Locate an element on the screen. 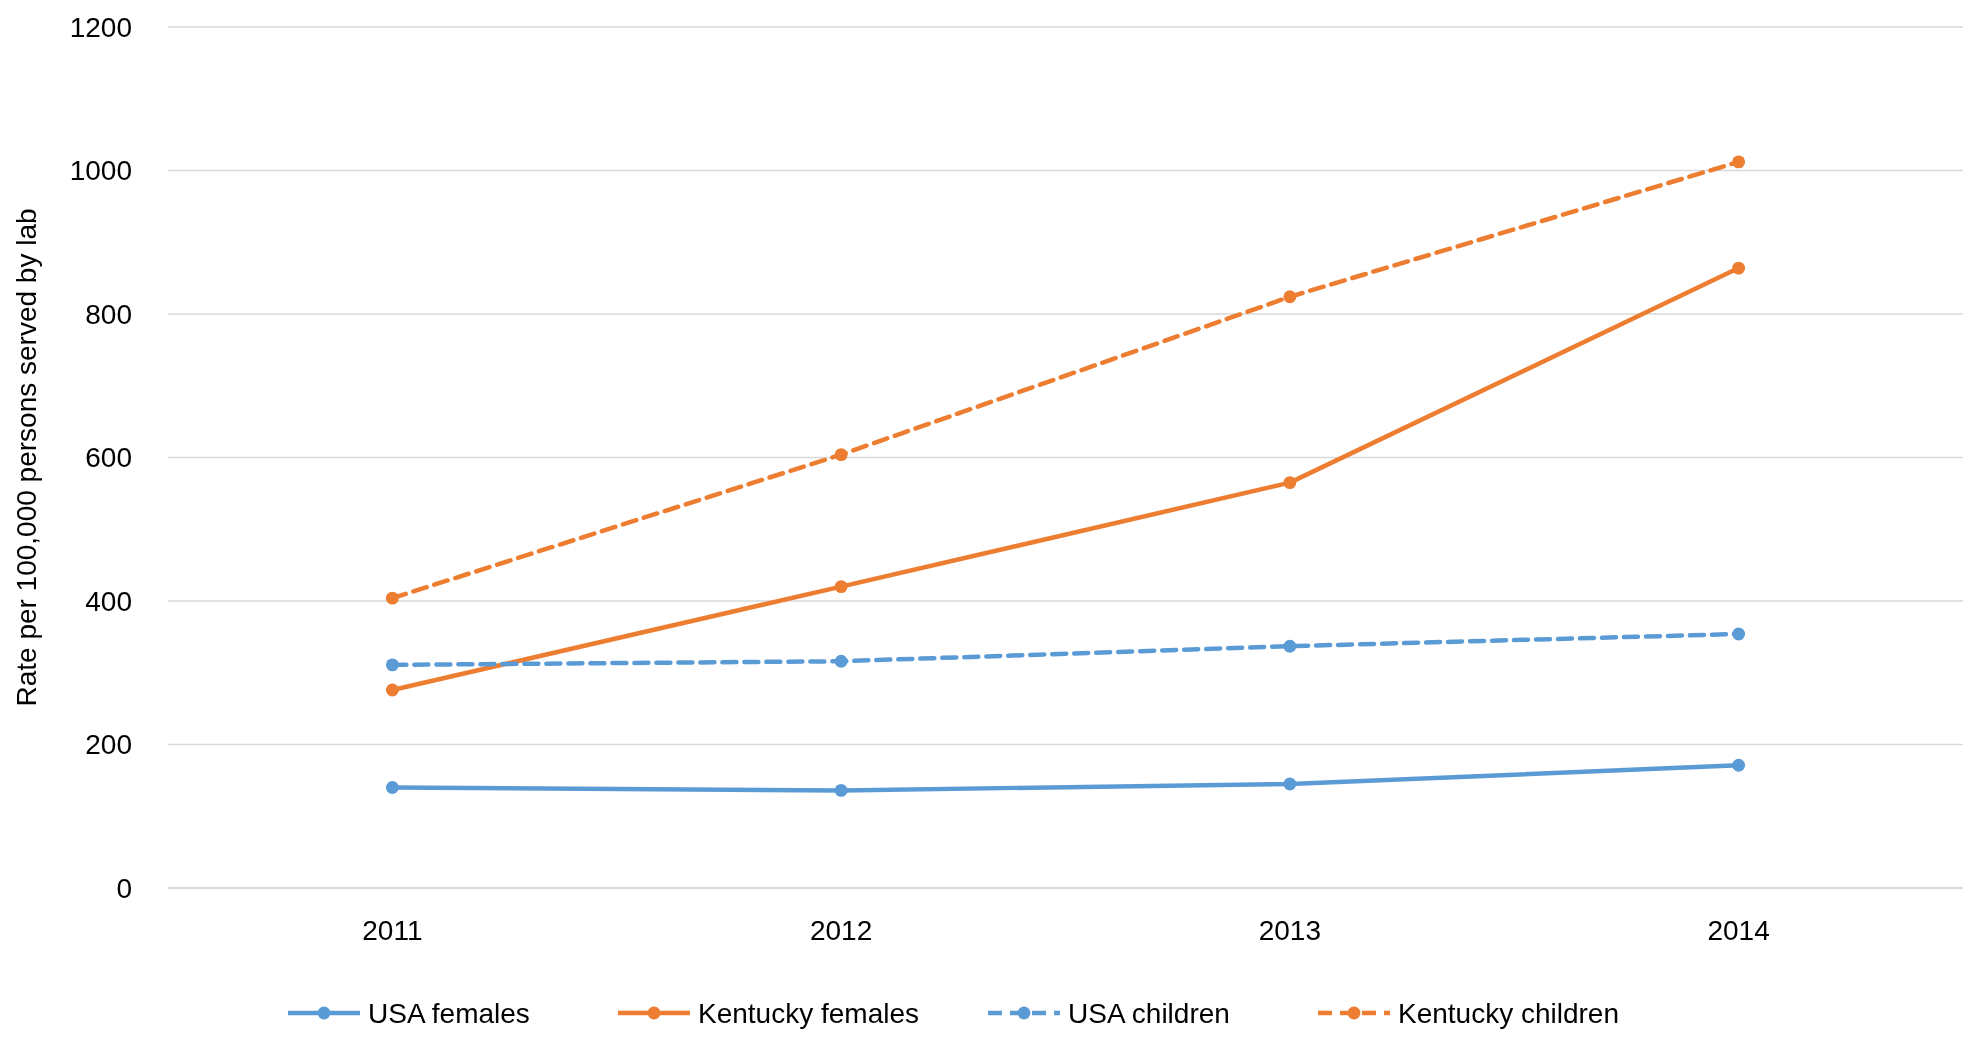  legend-label: Kentucky children is located at coordinates (1509, 1013).